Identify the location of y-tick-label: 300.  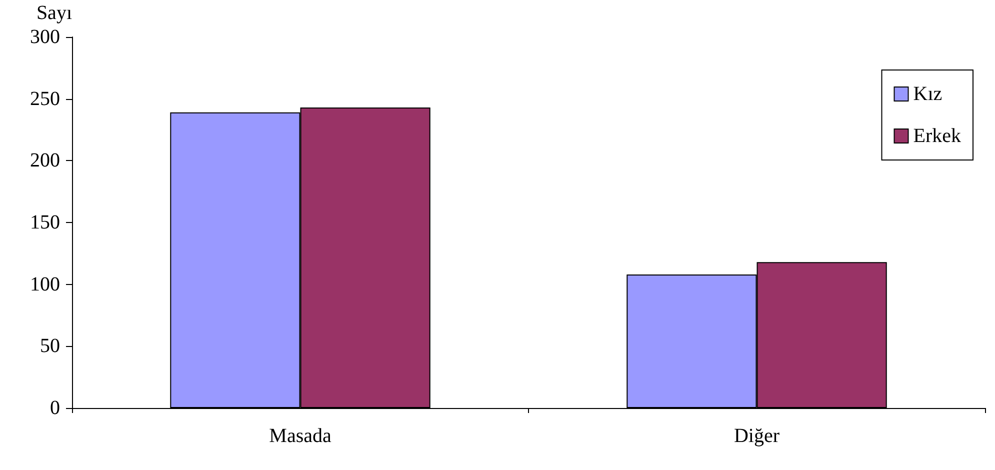
(45, 37).